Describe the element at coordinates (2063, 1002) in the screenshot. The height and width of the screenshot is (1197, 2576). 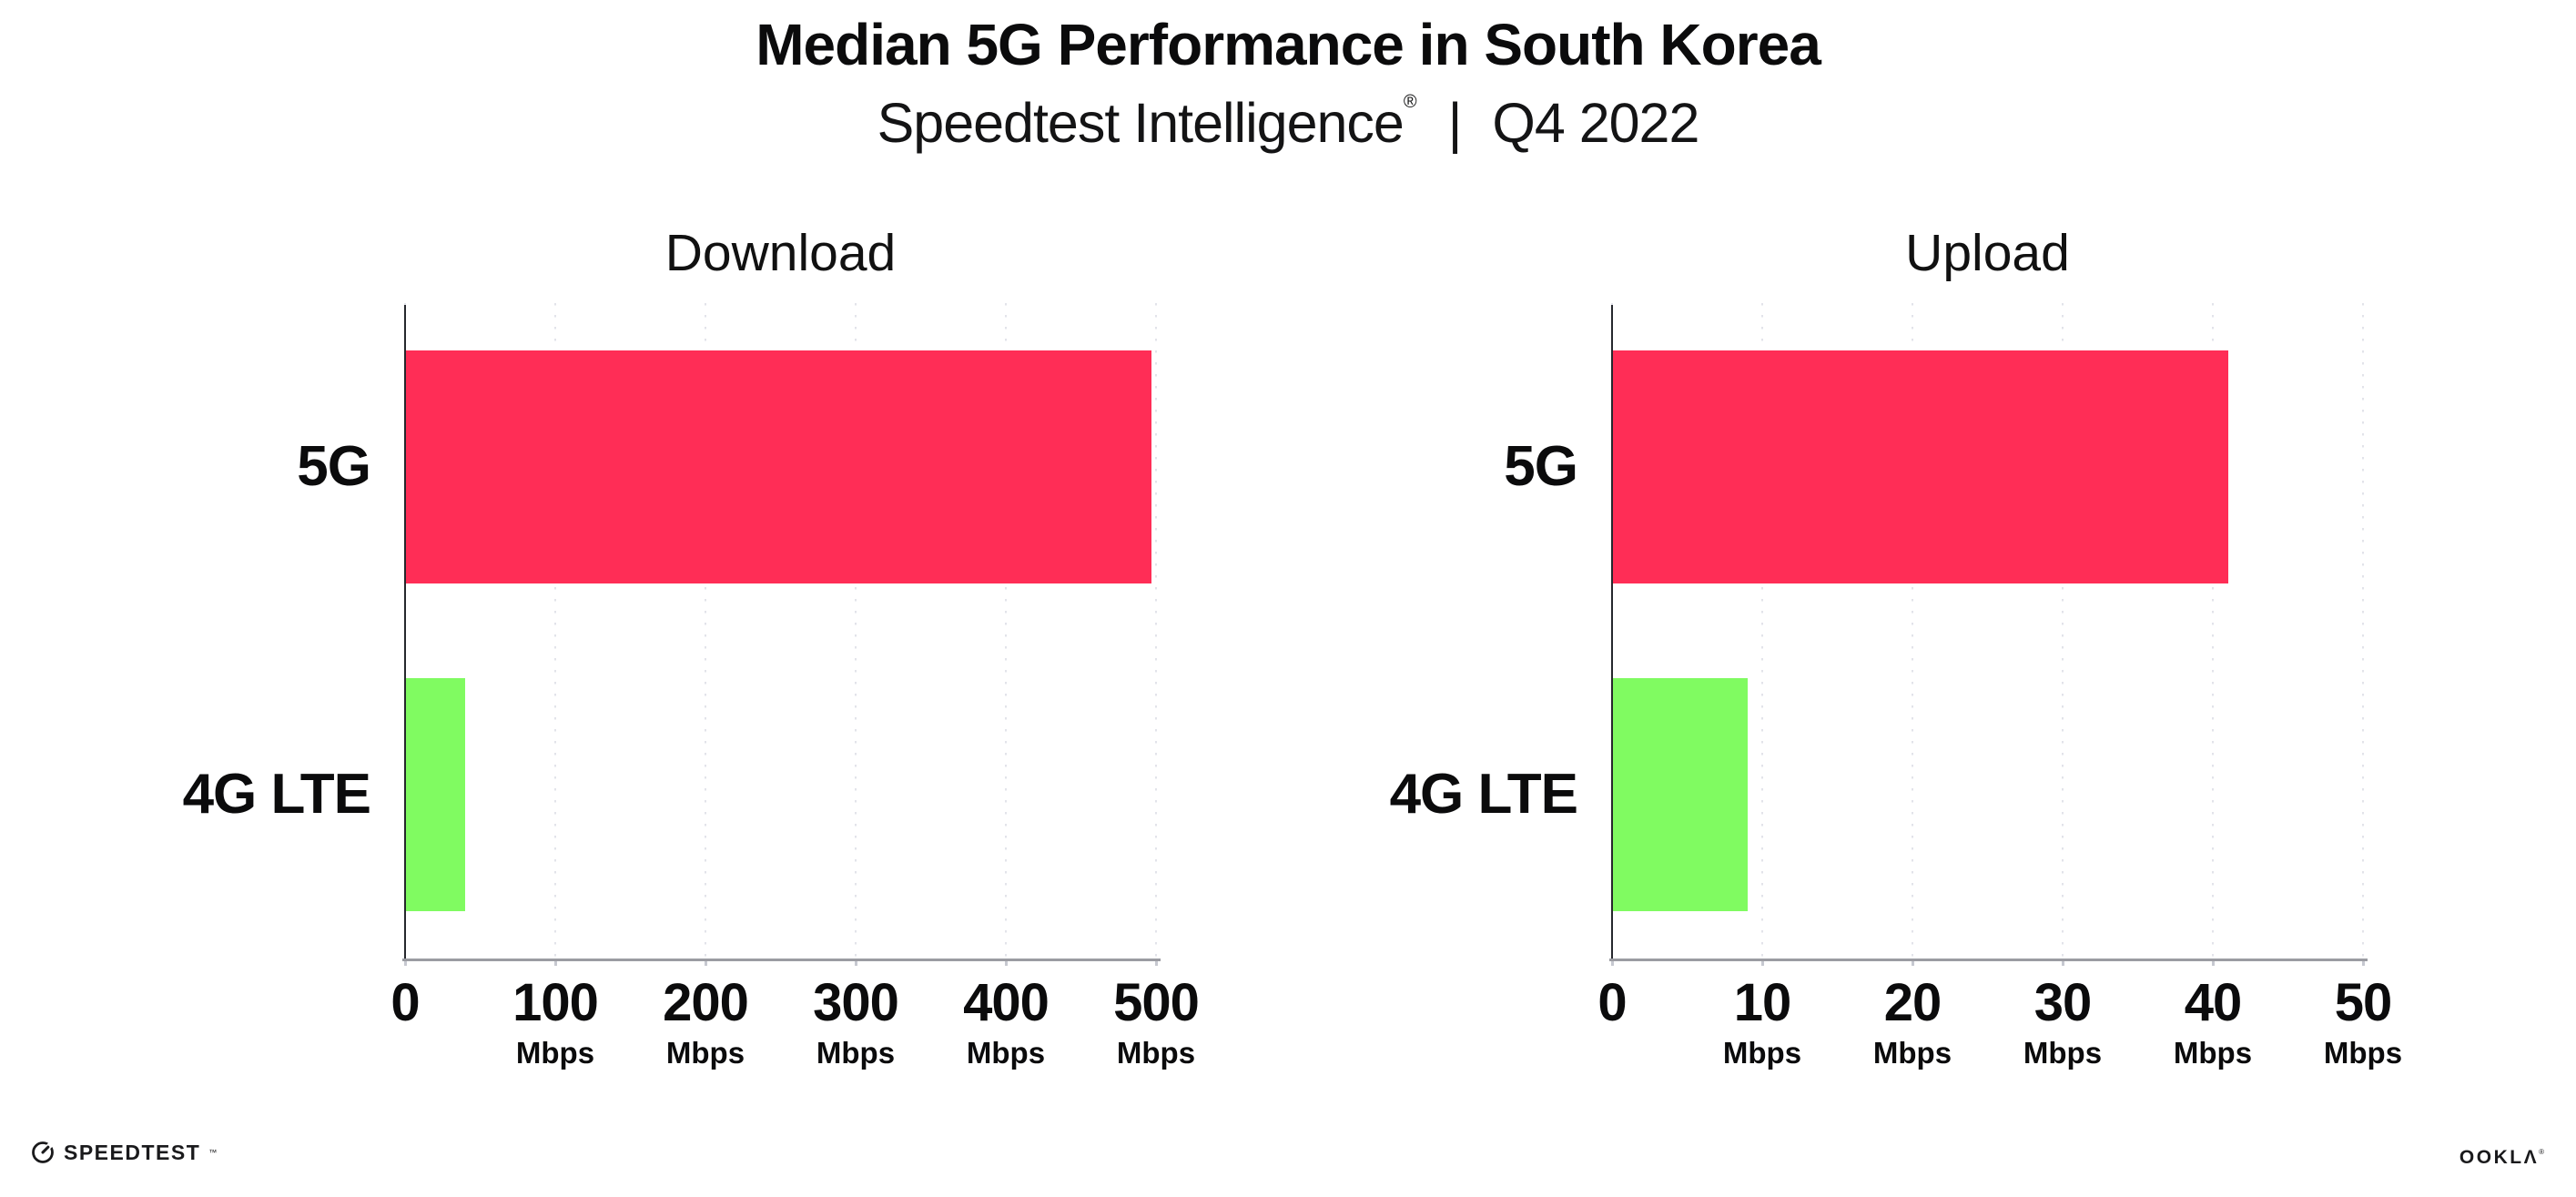
I see `tick-value: 30` at that location.